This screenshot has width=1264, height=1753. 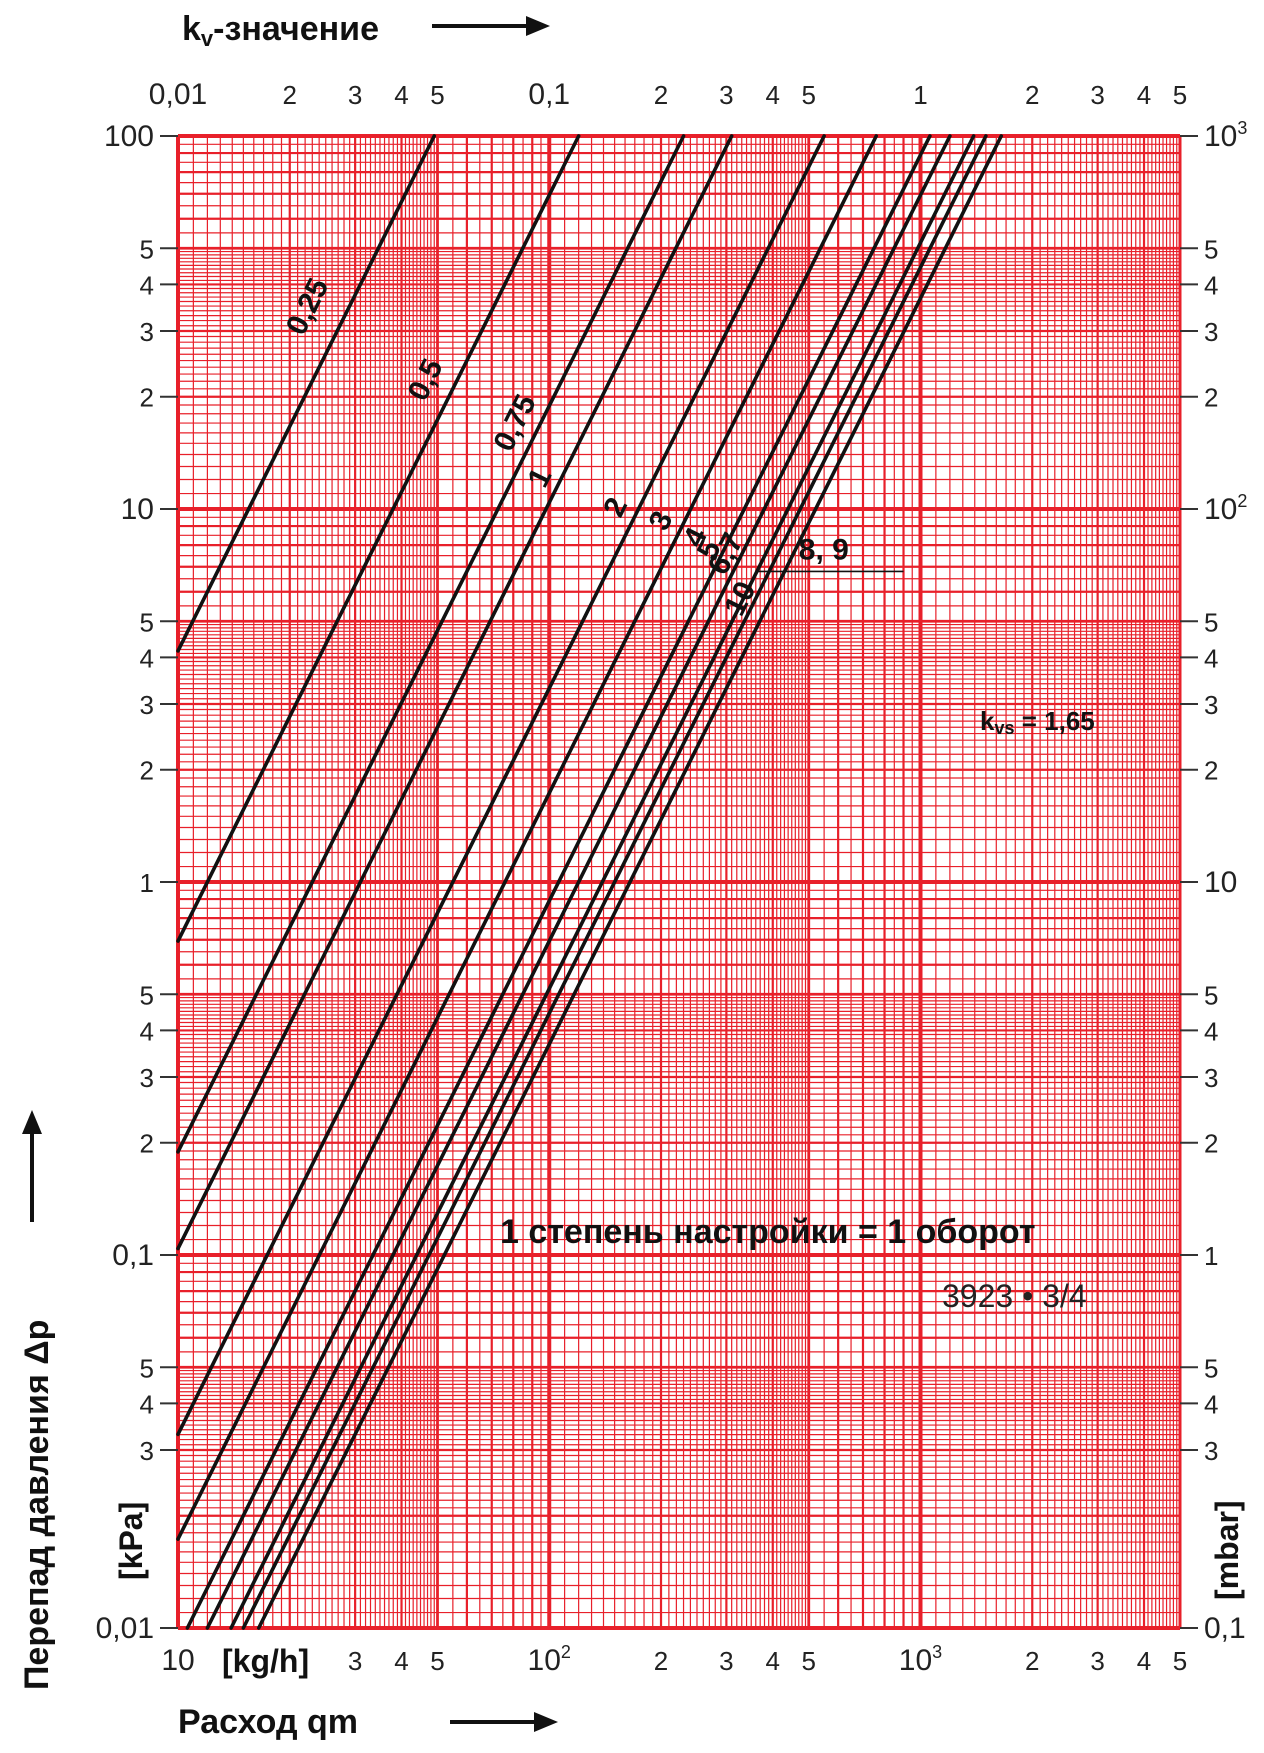 What do you see at coordinates (920, 1659) in the screenshot?
I see `x-tick-label: 10³` at bounding box center [920, 1659].